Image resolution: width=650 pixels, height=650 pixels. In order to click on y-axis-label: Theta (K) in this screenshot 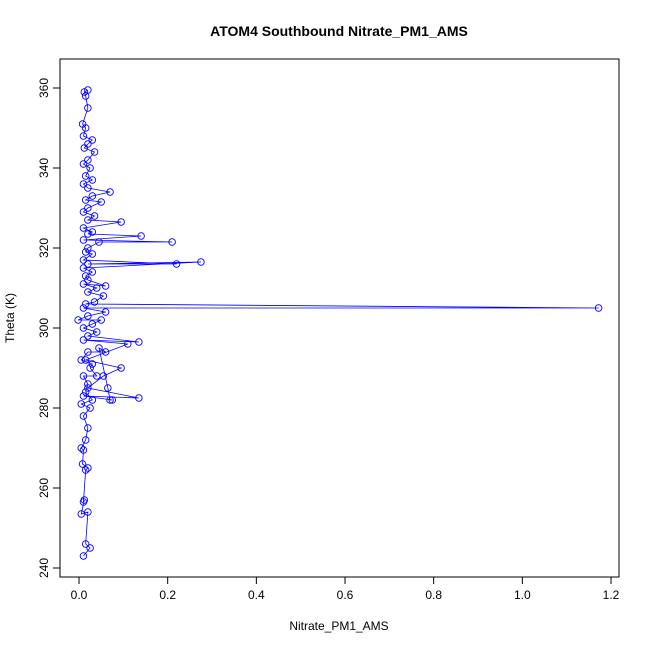, I will do `click(10, 318)`.